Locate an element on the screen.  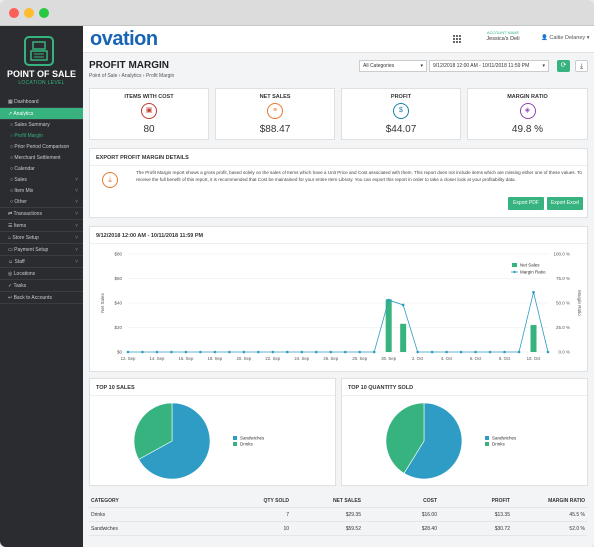
table-cell: $59.52 is located at coordinates (353, 529).